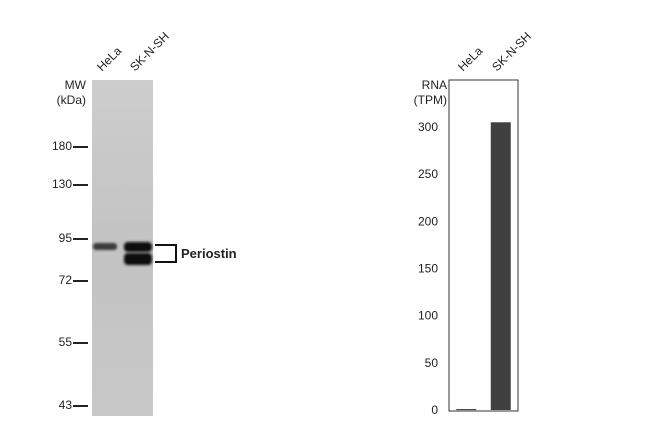 This screenshot has width=650, height=422. What do you see at coordinates (71, 100) in the screenshot?
I see `mw-unit: (kDa)` at bounding box center [71, 100].